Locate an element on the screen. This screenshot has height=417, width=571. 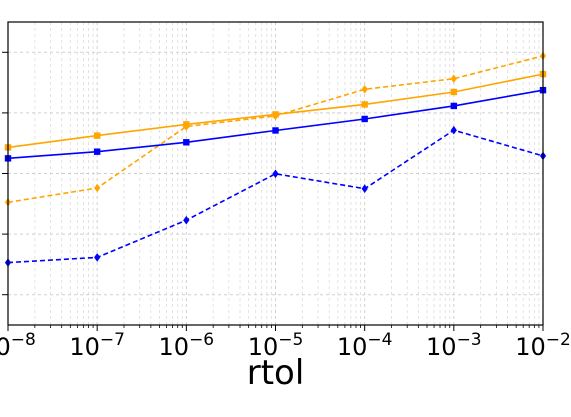
x-tick-label: 10⁻⁵ is located at coordinates (276, 345).